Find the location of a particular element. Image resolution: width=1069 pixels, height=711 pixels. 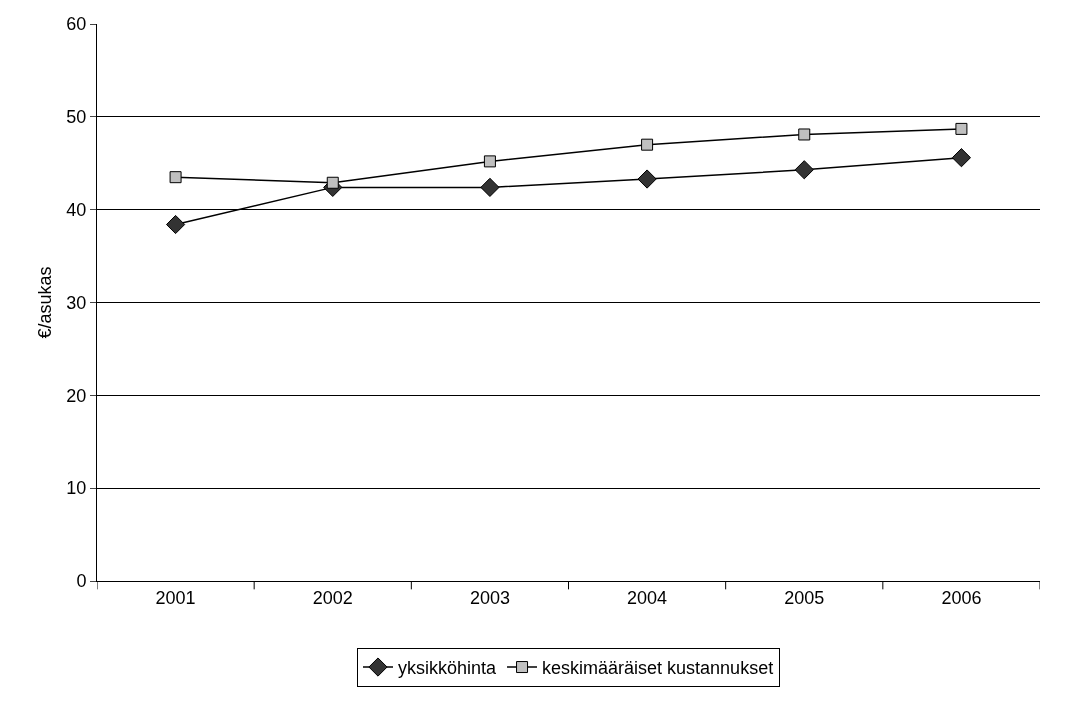

x-tick-label: 2005 is located at coordinates (804, 597).